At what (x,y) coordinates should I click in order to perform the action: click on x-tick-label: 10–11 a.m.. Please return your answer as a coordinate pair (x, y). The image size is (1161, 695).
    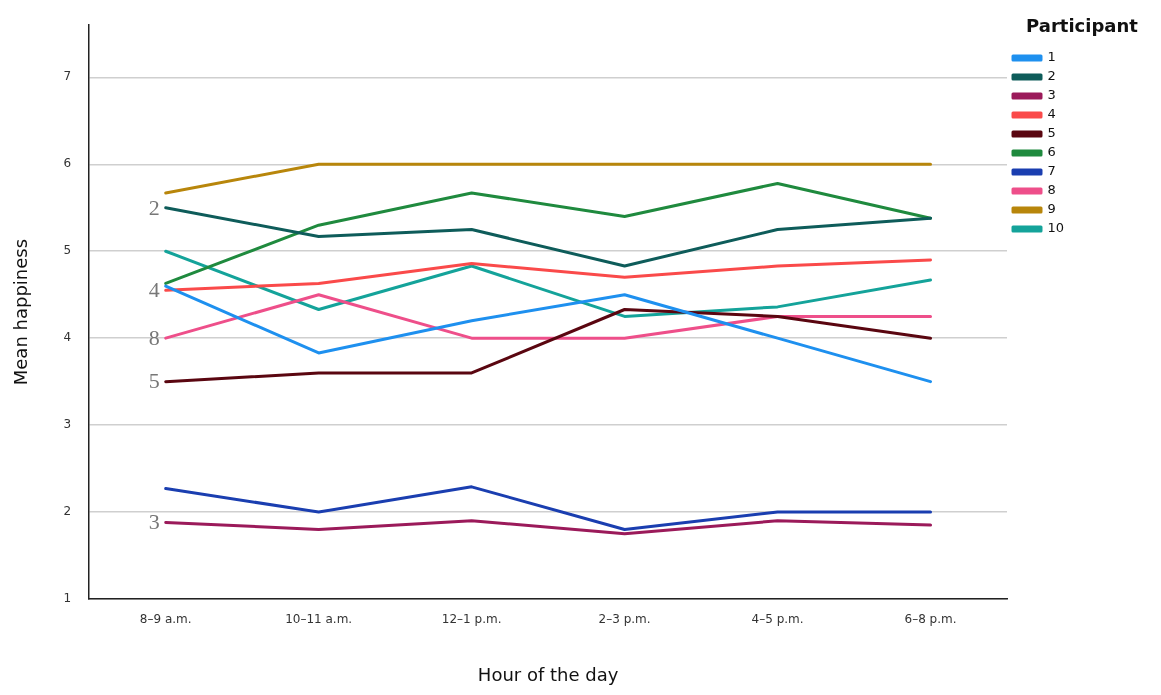
    Looking at the image, I should click on (319, 619).